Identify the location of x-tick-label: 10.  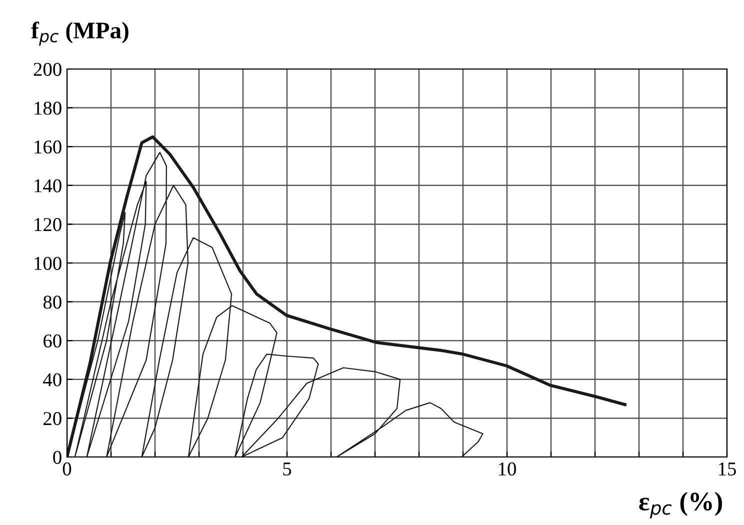
(507, 469).